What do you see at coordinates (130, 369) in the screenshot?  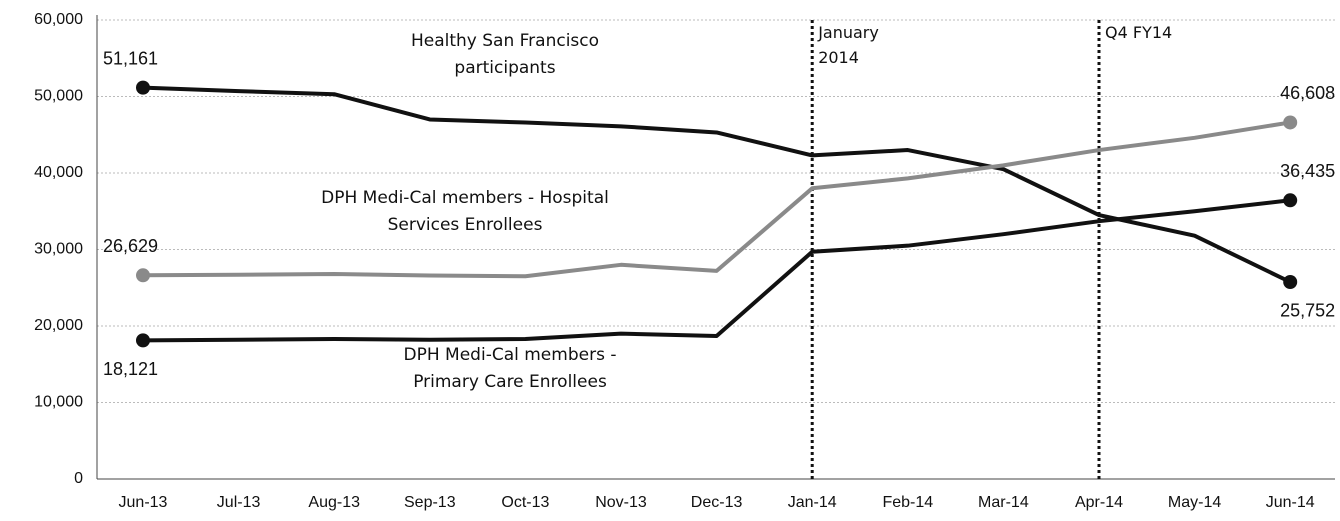 I see `data-label: 18,121` at bounding box center [130, 369].